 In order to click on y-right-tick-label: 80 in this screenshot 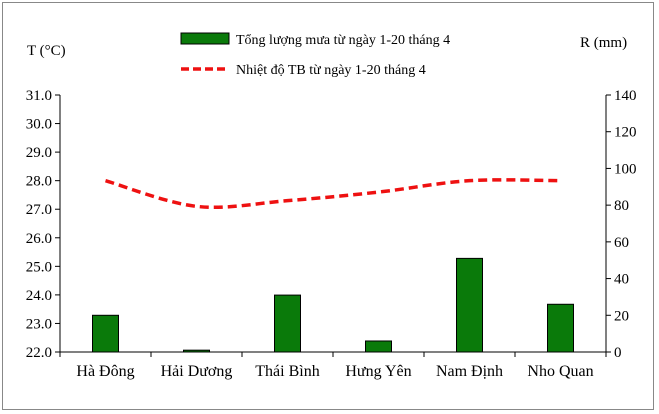, I will do `click(621, 206)`.